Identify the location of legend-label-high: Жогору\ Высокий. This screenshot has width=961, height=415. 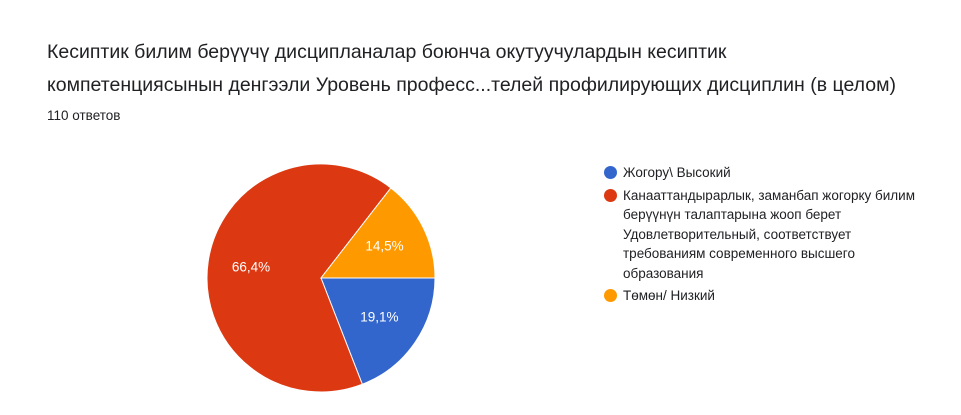
(677, 172).